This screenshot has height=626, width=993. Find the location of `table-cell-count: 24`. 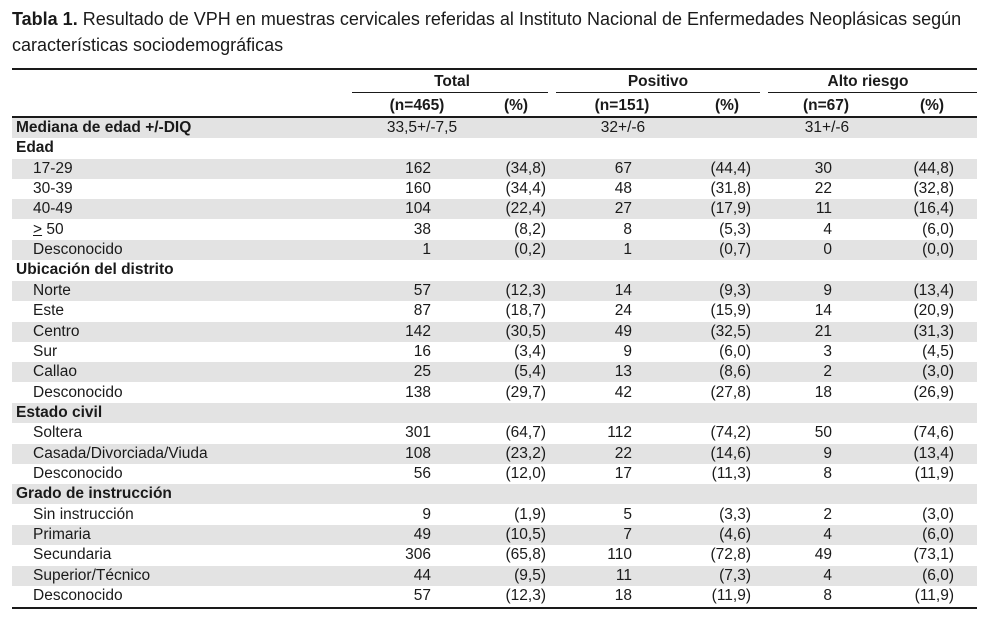

table-cell-count: 24 is located at coordinates (623, 311).